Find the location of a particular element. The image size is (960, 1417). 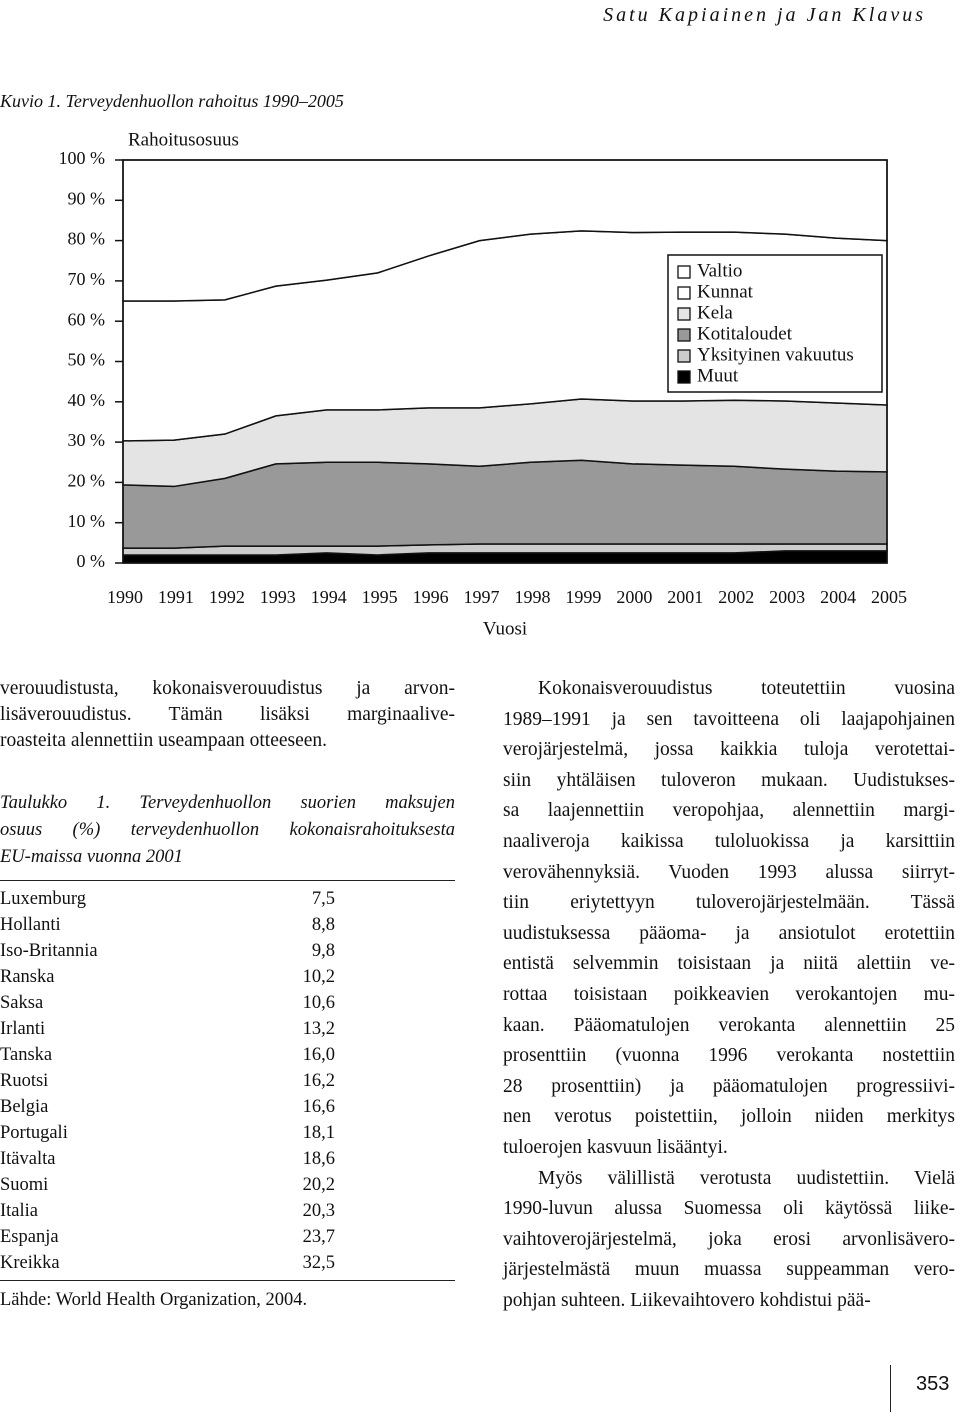

x-tick-label: 1994 is located at coordinates (329, 597).